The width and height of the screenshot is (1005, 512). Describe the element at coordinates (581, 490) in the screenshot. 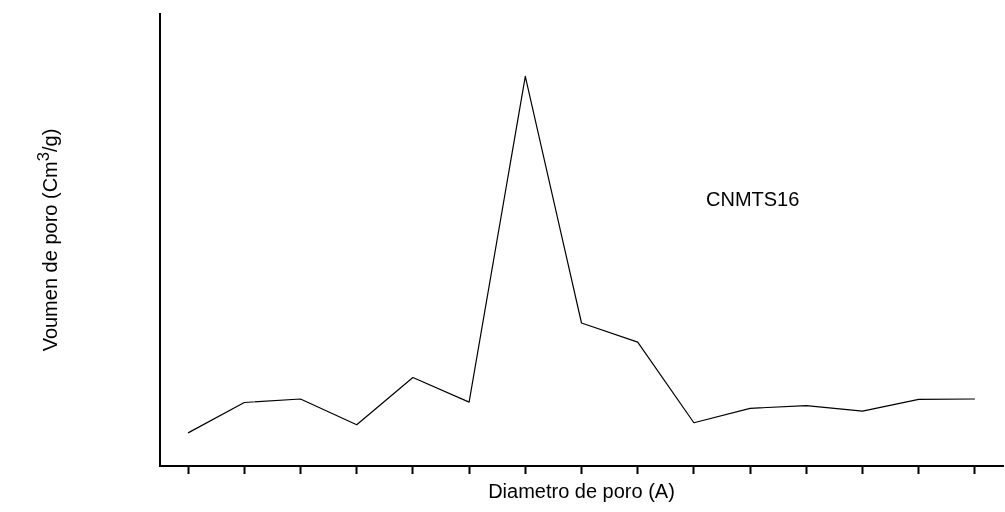

I see `x-axis-title: Diametro de poro (A)` at that location.